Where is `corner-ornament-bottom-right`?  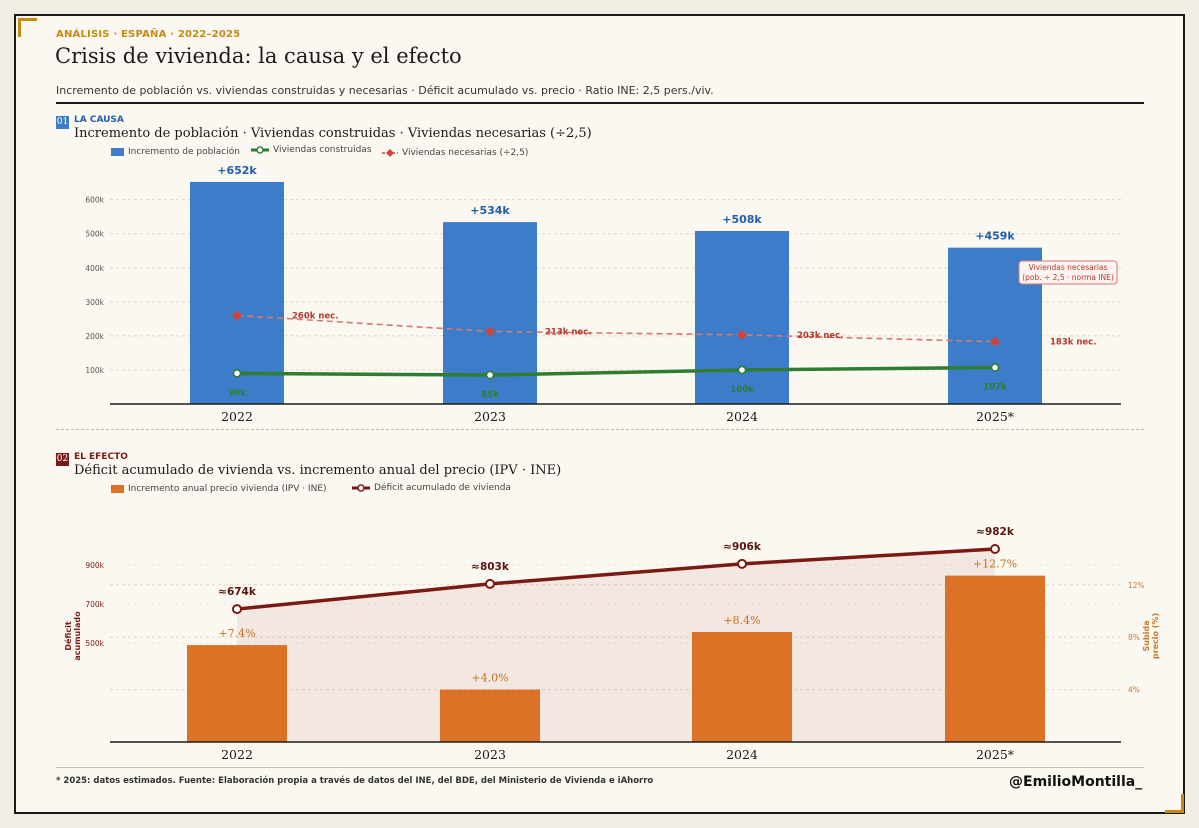
corner-ornament-bottom-right is located at coordinates (1174, 803).